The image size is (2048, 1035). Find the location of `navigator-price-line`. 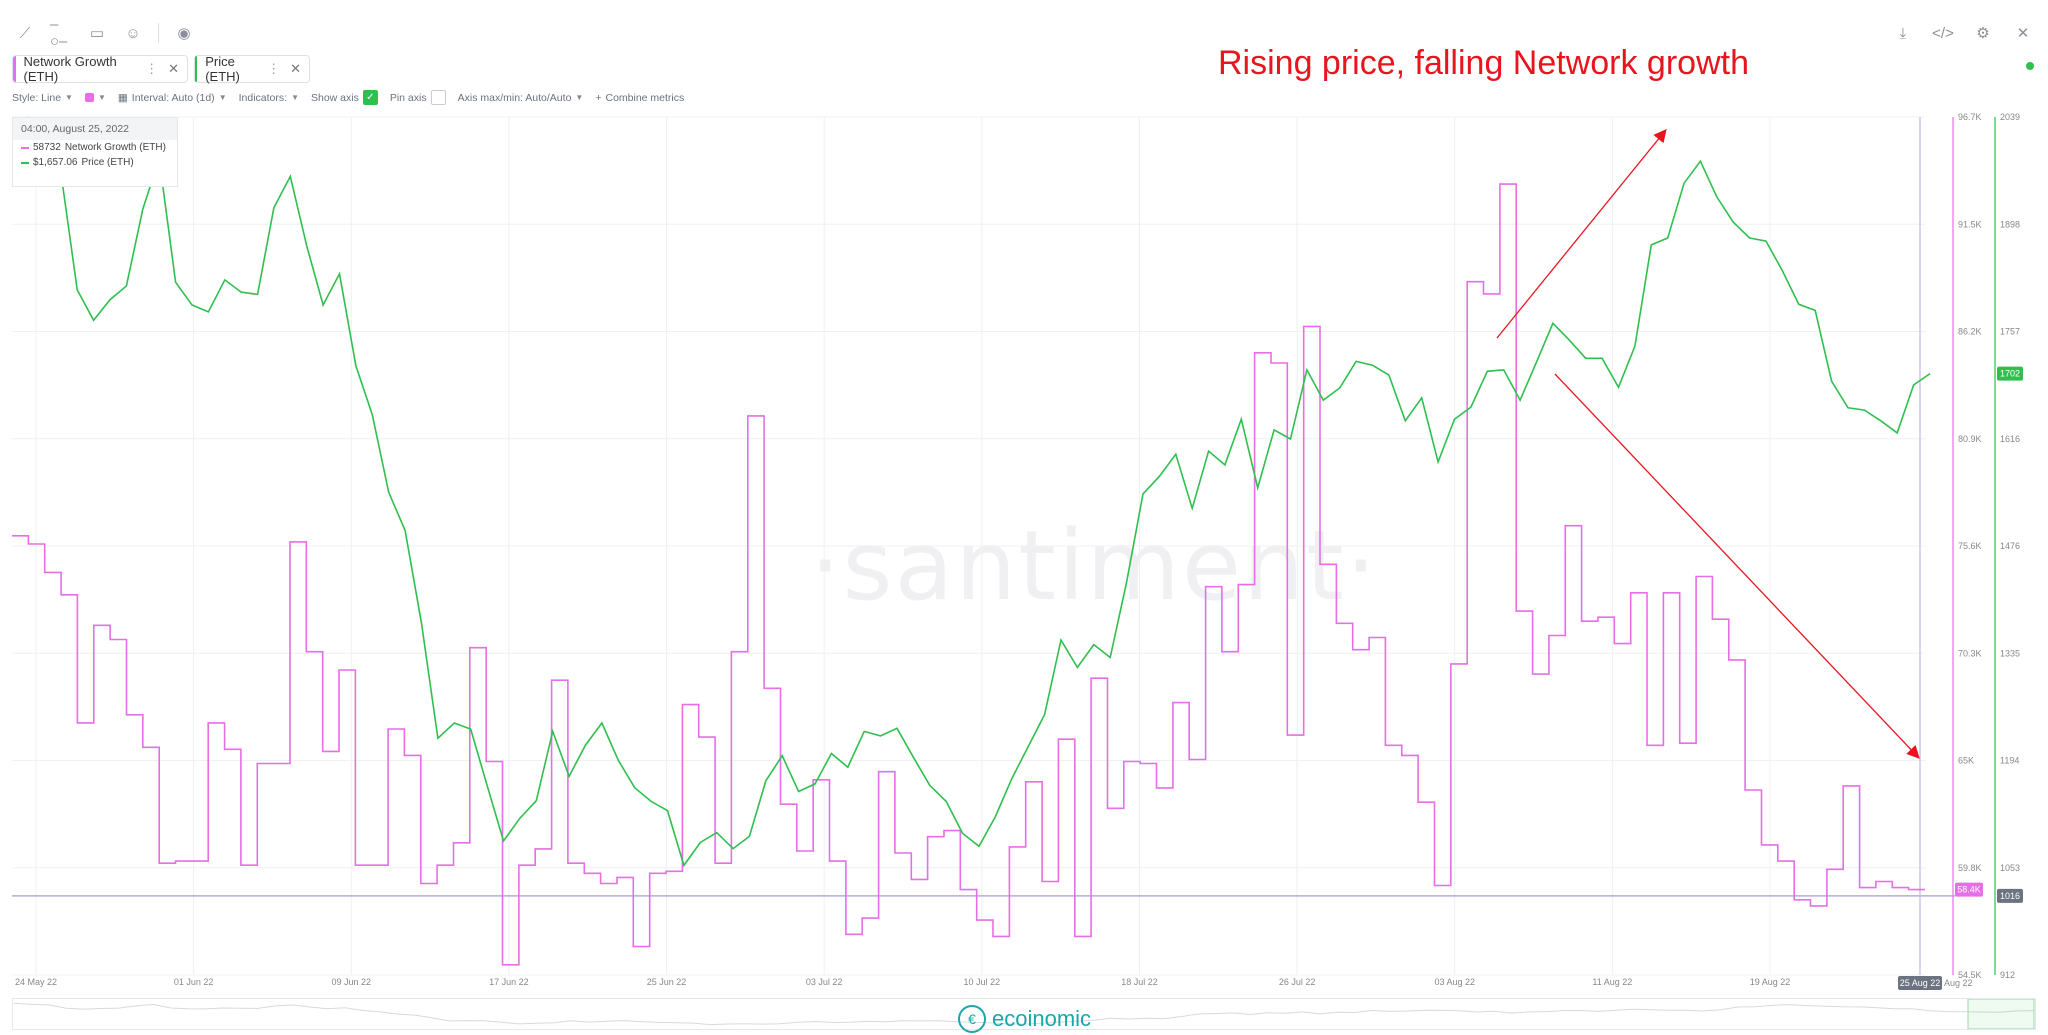

navigator-price-line is located at coordinates (1024, 1014).